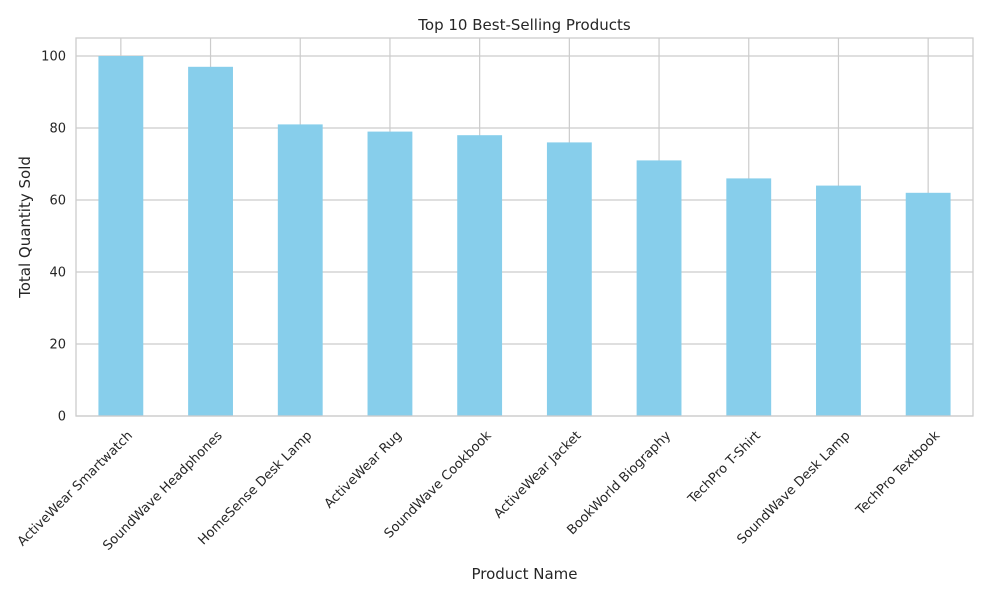 This screenshot has width=1000, height=600. I want to click on y-tick-label: 60, so click(57, 201).